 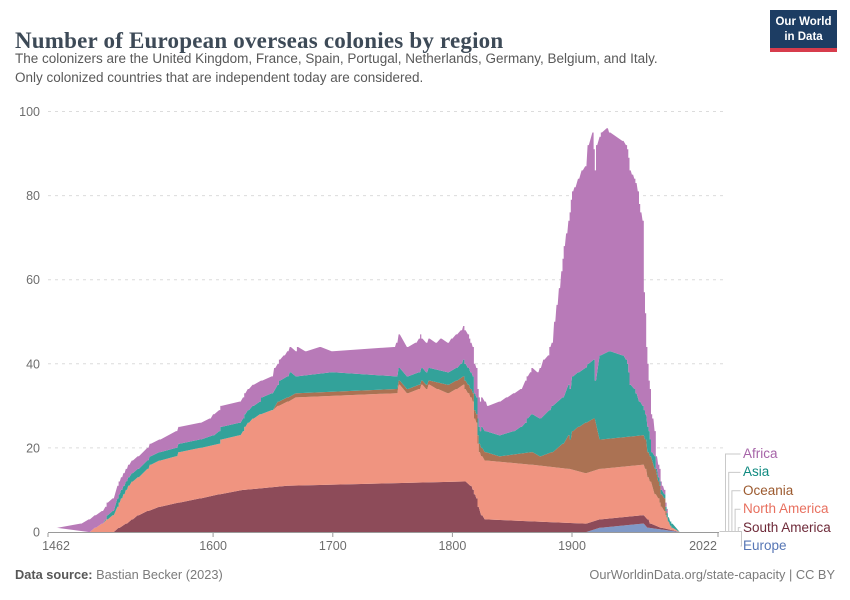 I want to click on data-source-note: Data source: Bastian Becker (2023), so click(x=119, y=574).